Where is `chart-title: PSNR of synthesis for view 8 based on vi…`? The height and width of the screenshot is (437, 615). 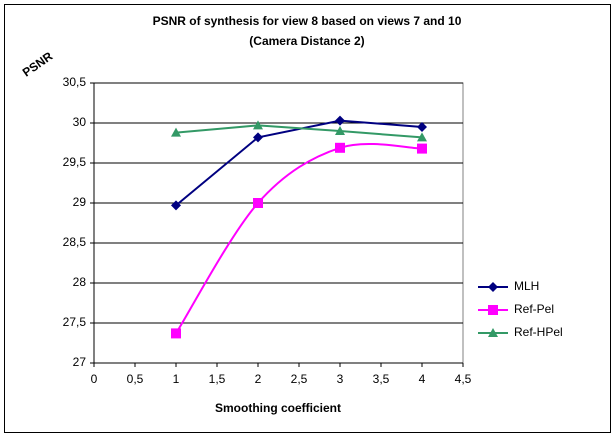
chart-title: PSNR of synthesis for view 8 based on vi… is located at coordinates (307, 21).